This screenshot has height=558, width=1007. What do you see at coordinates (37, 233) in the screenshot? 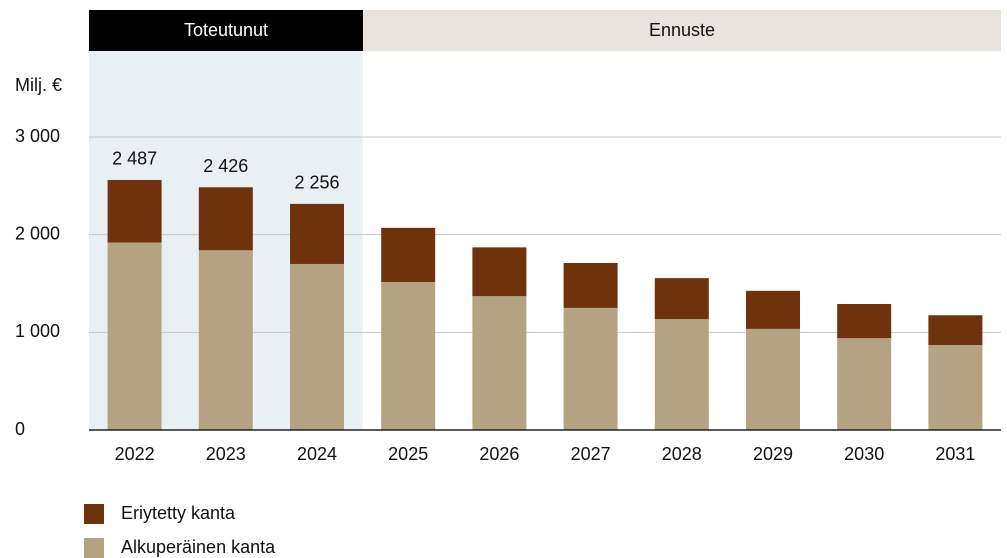
I see `y-tick-label: 2 000` at bounding box center [37, 233].